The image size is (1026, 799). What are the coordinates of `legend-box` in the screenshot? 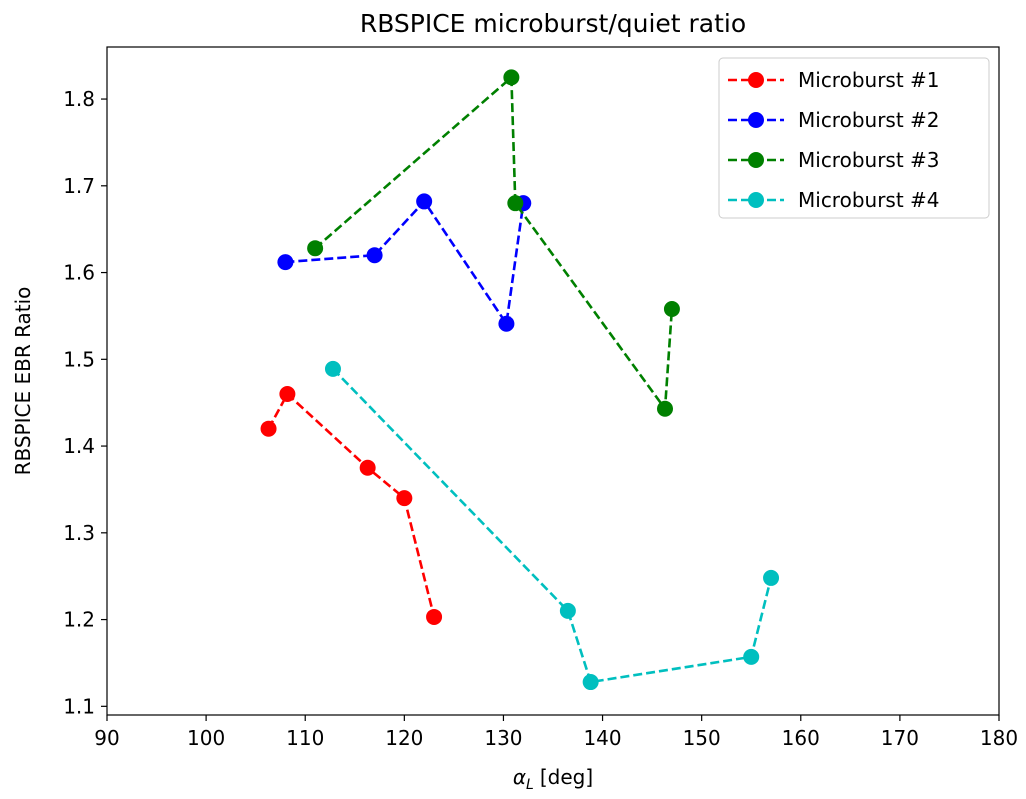 It's located at (854, 138).